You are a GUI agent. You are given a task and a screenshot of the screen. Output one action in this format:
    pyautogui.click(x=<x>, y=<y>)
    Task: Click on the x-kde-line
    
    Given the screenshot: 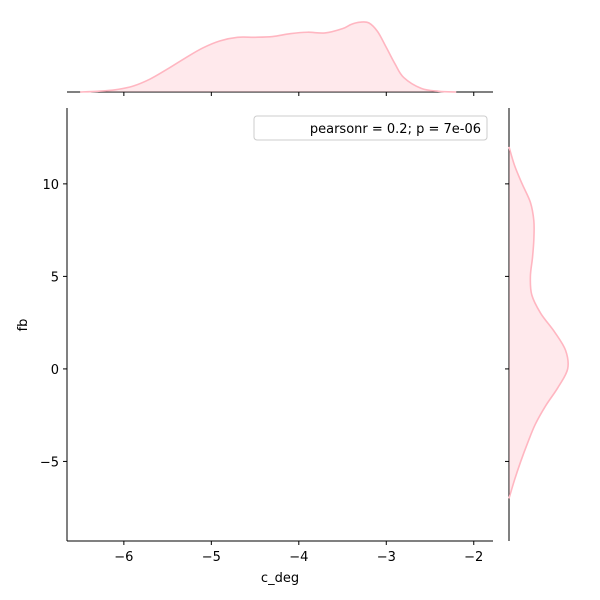 What is the action you would take?
    pyautogui.click(x=268, y=57)
    